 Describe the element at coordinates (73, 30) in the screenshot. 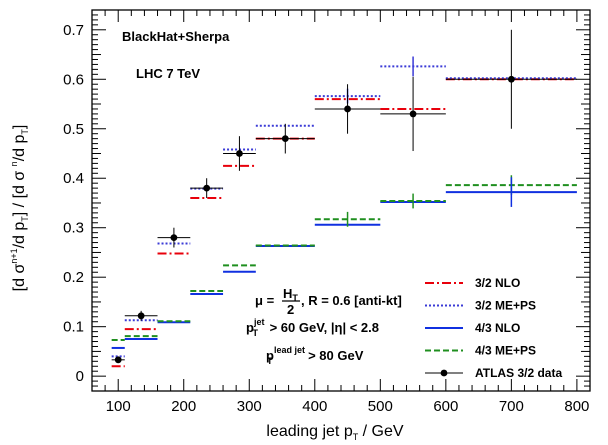

I see `y-tick-label: 0.7` at that location.